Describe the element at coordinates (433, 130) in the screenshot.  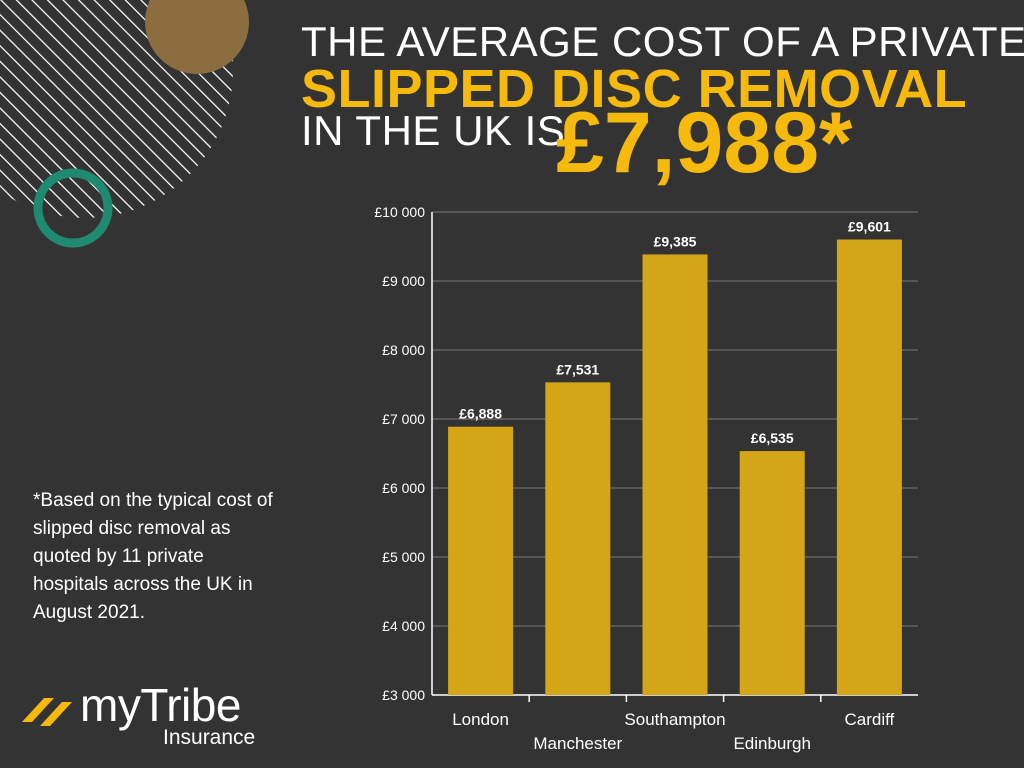
I see `headline-line-3: IN THE UK IS` at that location.